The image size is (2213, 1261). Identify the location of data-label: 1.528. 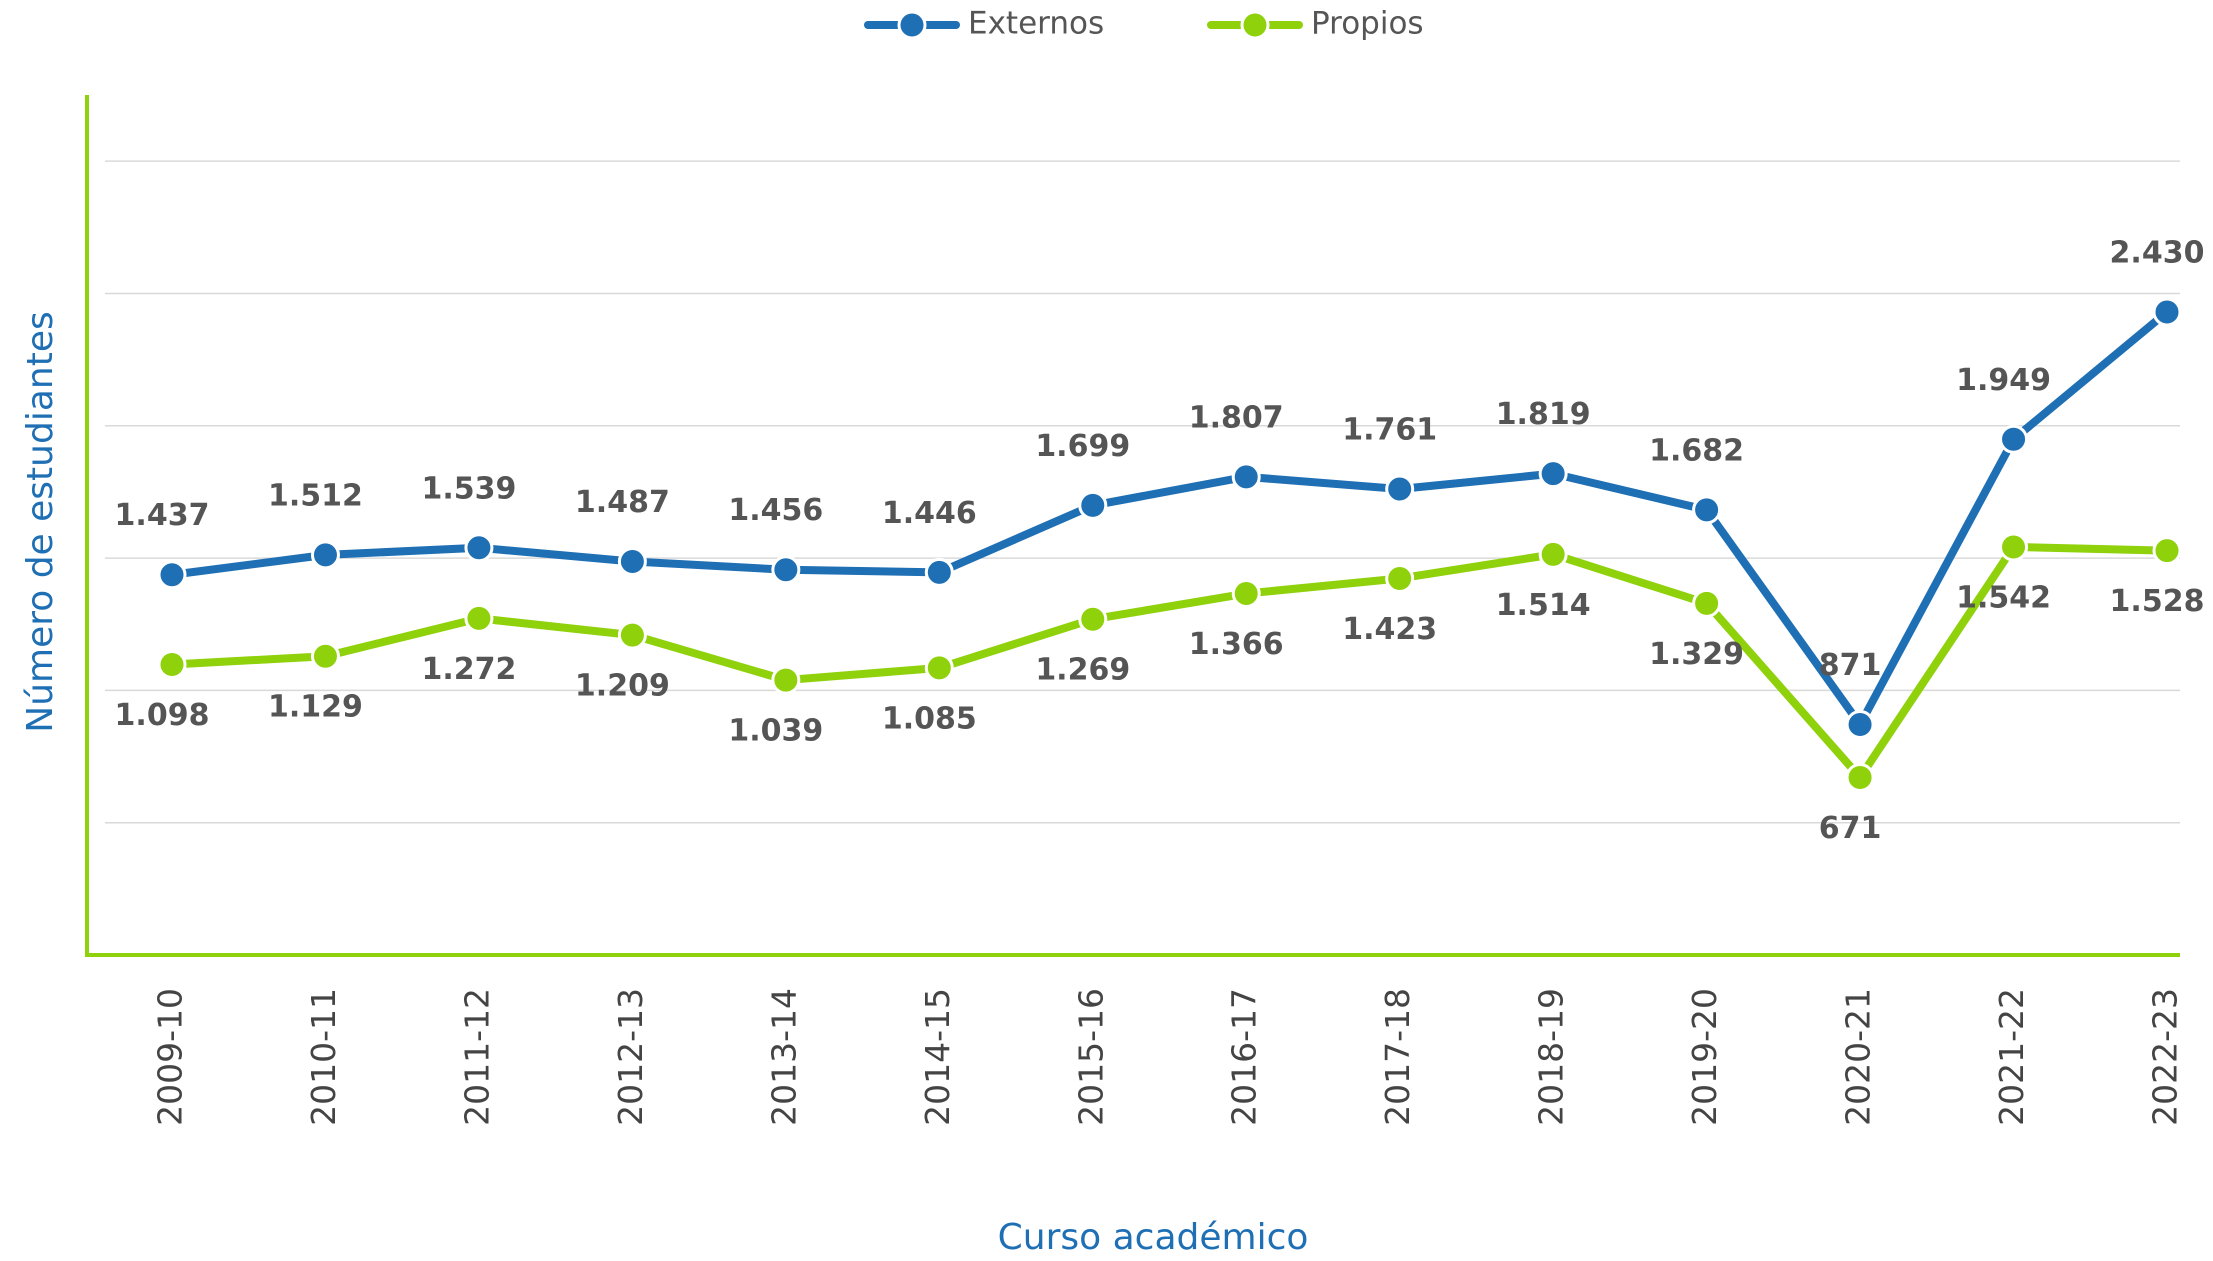
(2157, 601).